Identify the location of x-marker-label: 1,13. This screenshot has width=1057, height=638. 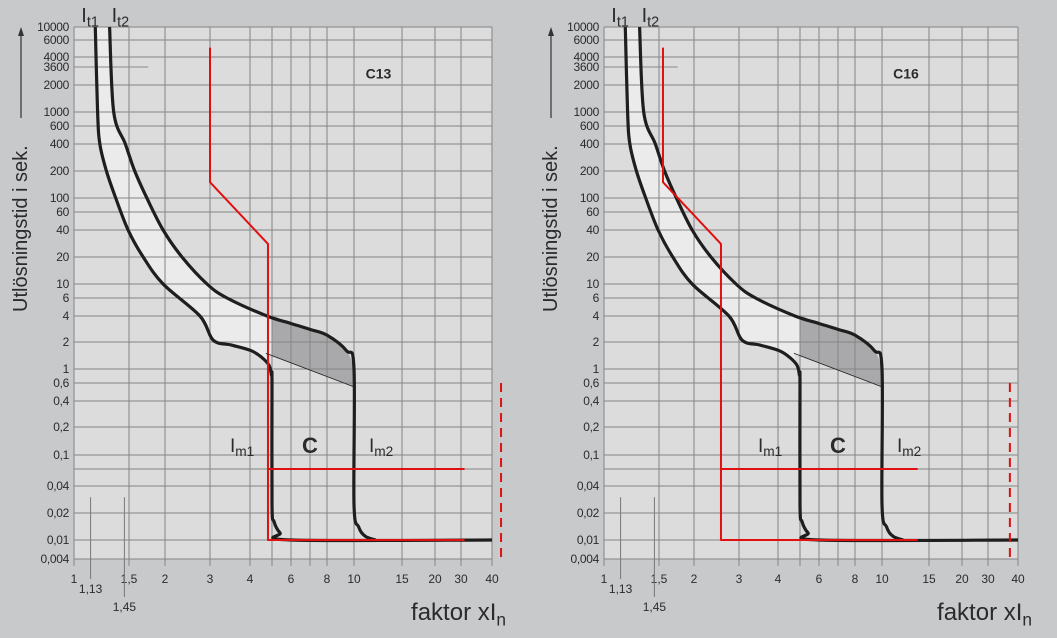
(621, 589).